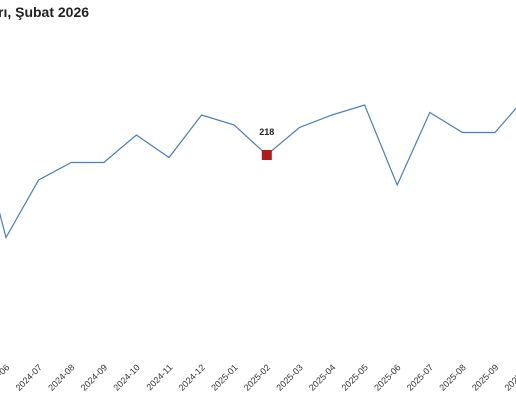 This screenshot has width=516, height=418. I want to click on x-tick-label: 2024-09, so click(94, 377).